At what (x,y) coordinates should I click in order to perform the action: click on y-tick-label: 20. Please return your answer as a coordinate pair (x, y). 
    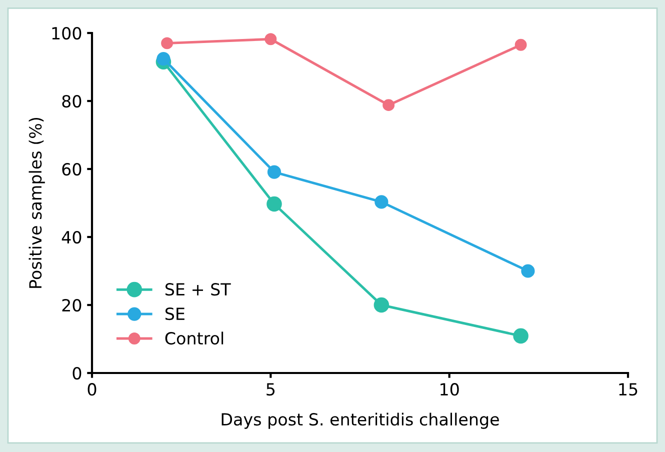
    Looking at the image, I should click on (72, 305).